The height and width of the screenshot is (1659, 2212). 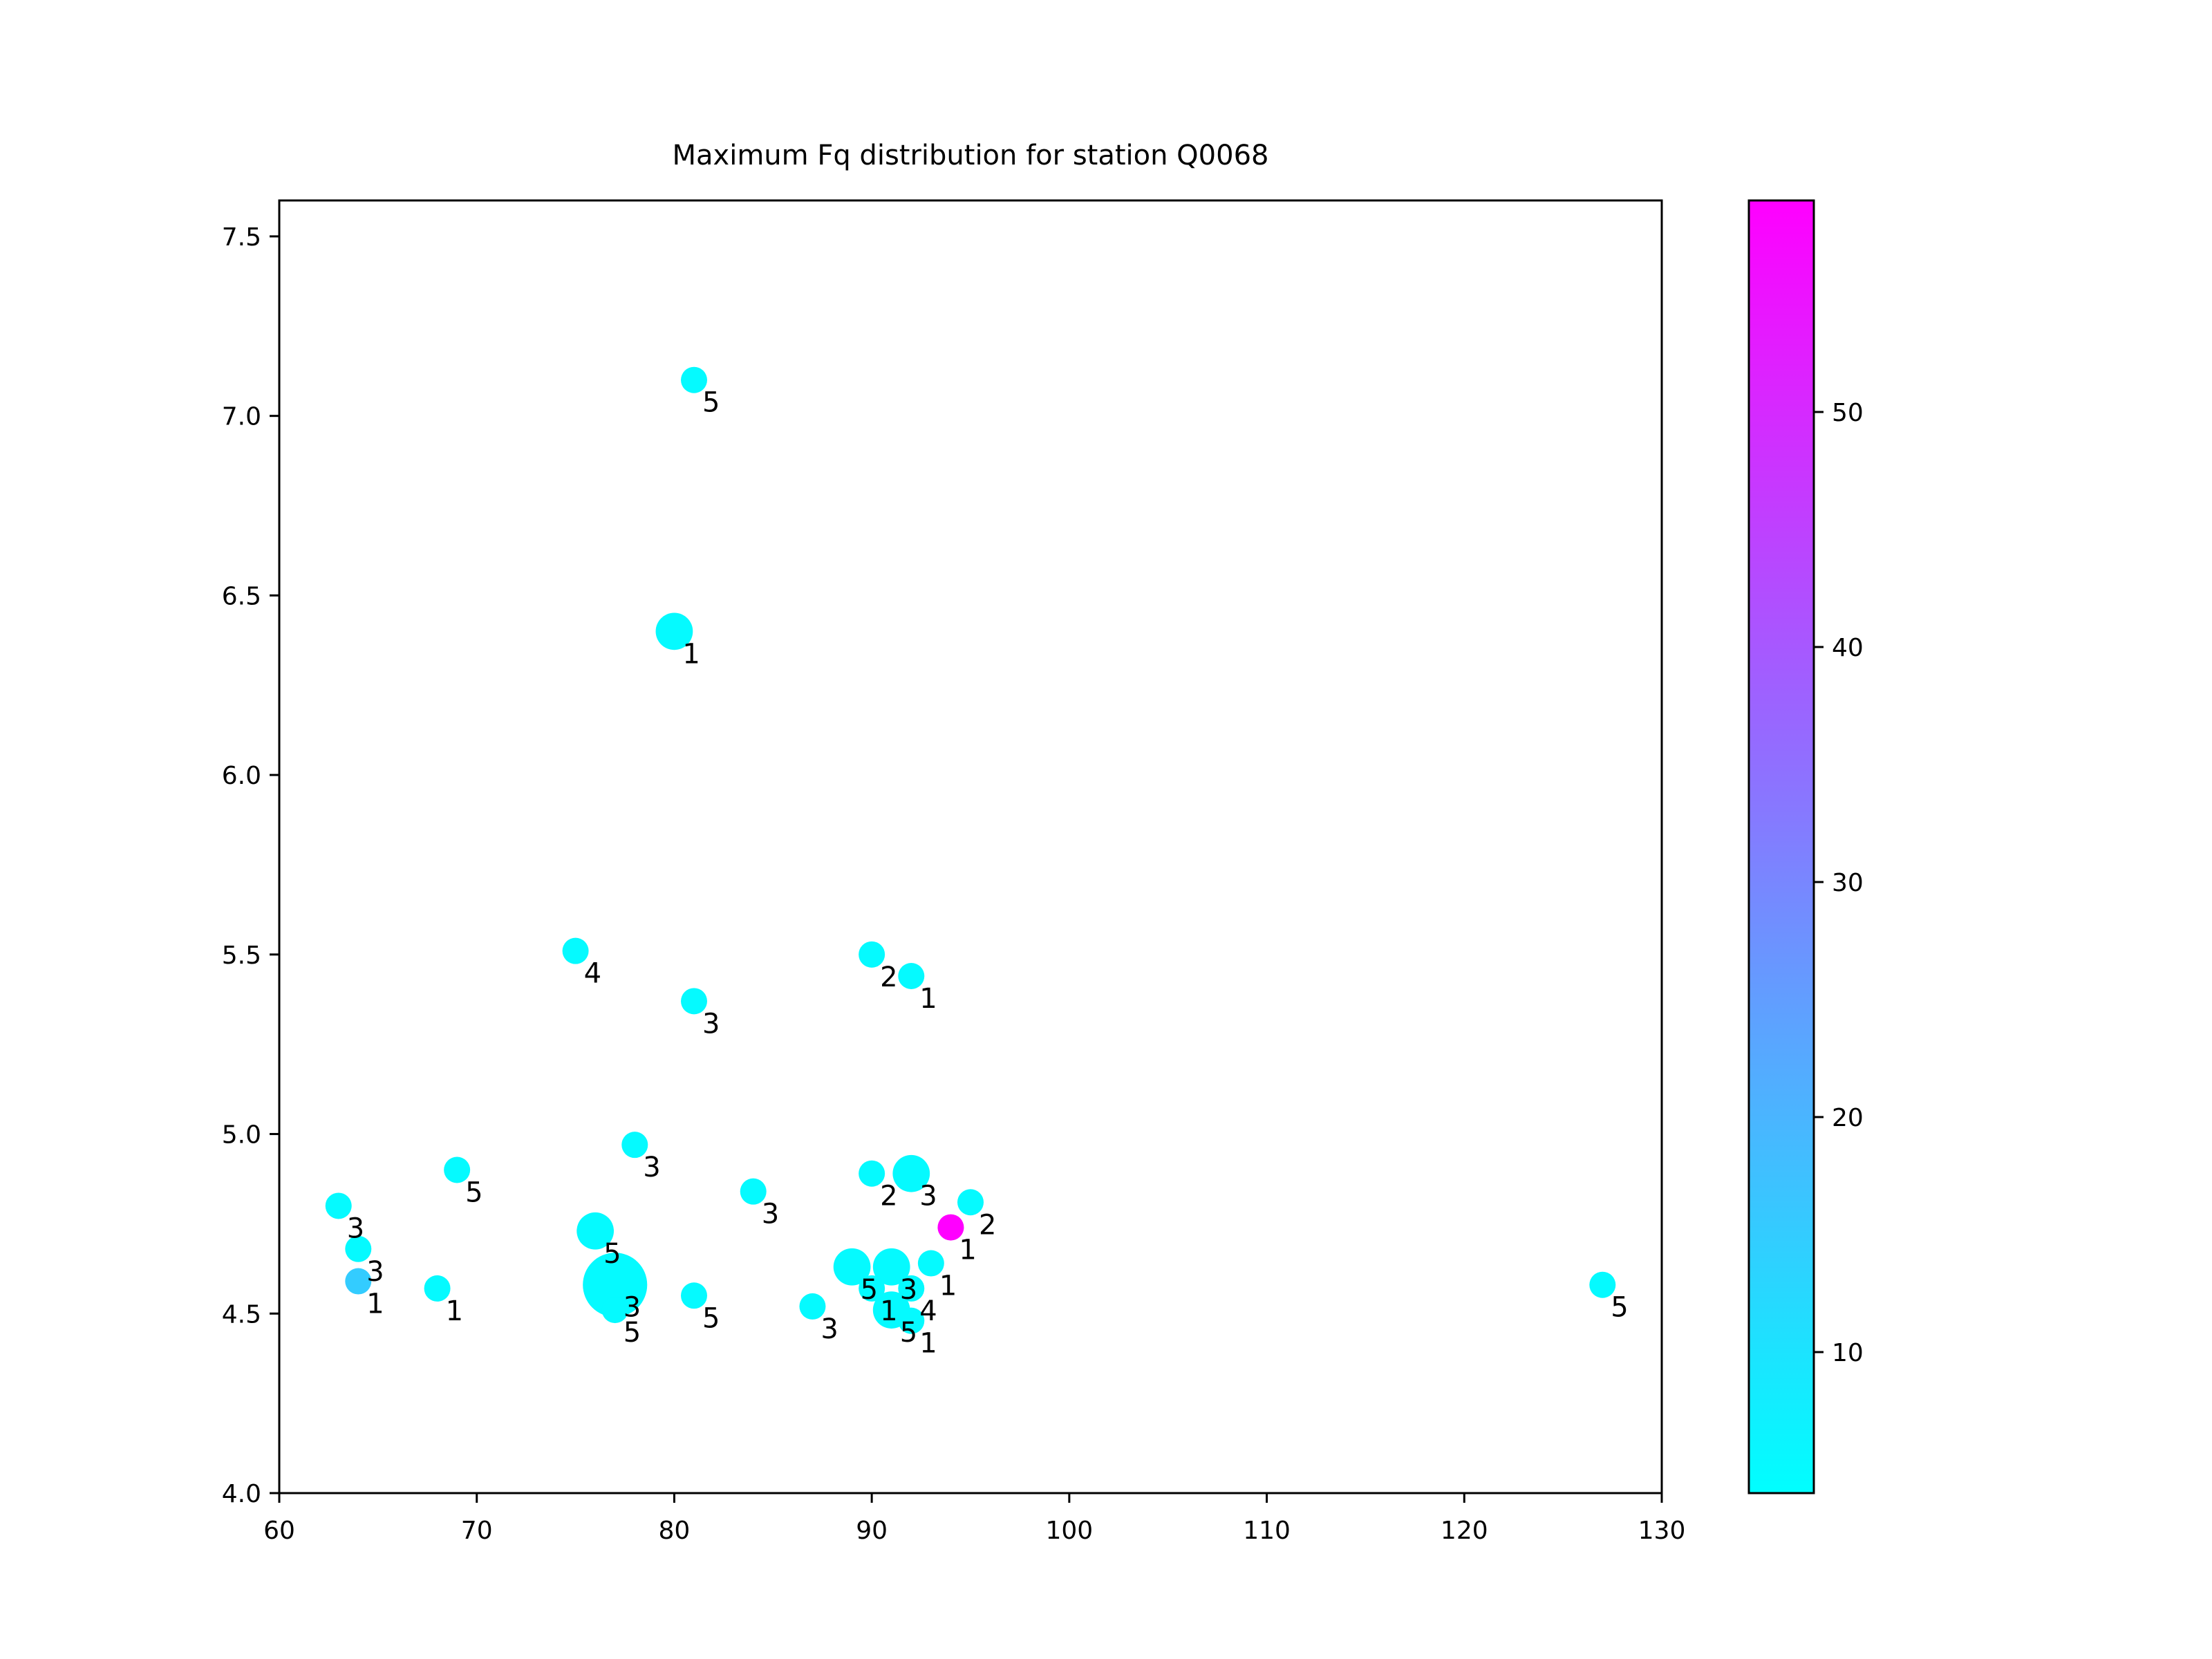 What do you see at coordinates (1781, 847) in the screenshot?
I see `colorbar` at bounding box center [1781, 847].